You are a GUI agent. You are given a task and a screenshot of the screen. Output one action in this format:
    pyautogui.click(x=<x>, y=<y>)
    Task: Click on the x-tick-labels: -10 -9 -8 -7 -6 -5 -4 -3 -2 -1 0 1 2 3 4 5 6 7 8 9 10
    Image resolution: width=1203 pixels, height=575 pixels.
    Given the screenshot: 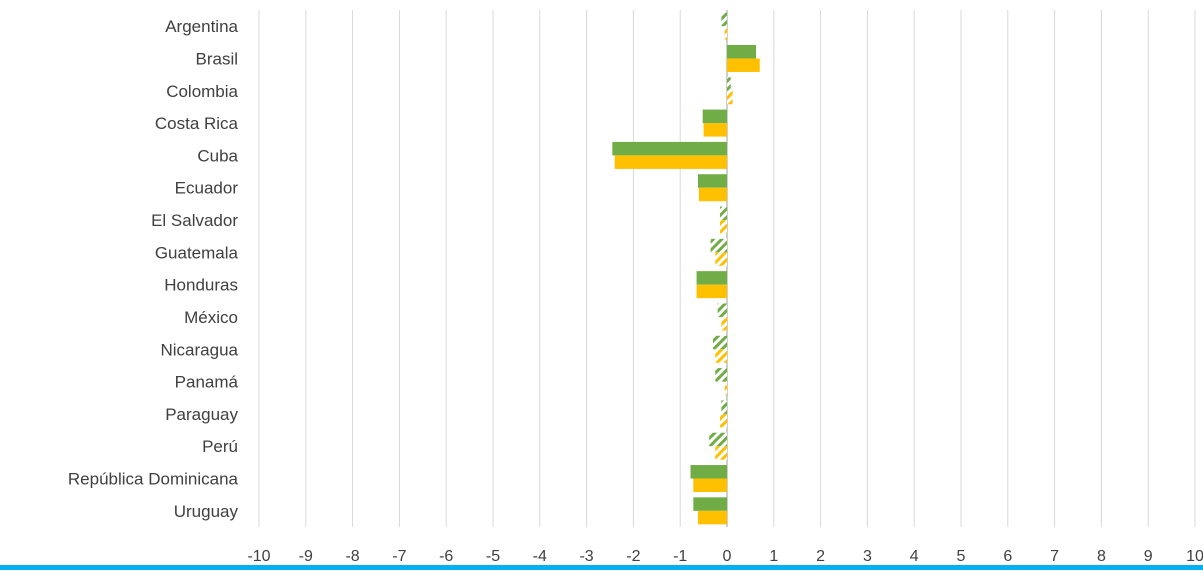 What is the action you would take?
    pyautogui.click(x=725, y=556)
    